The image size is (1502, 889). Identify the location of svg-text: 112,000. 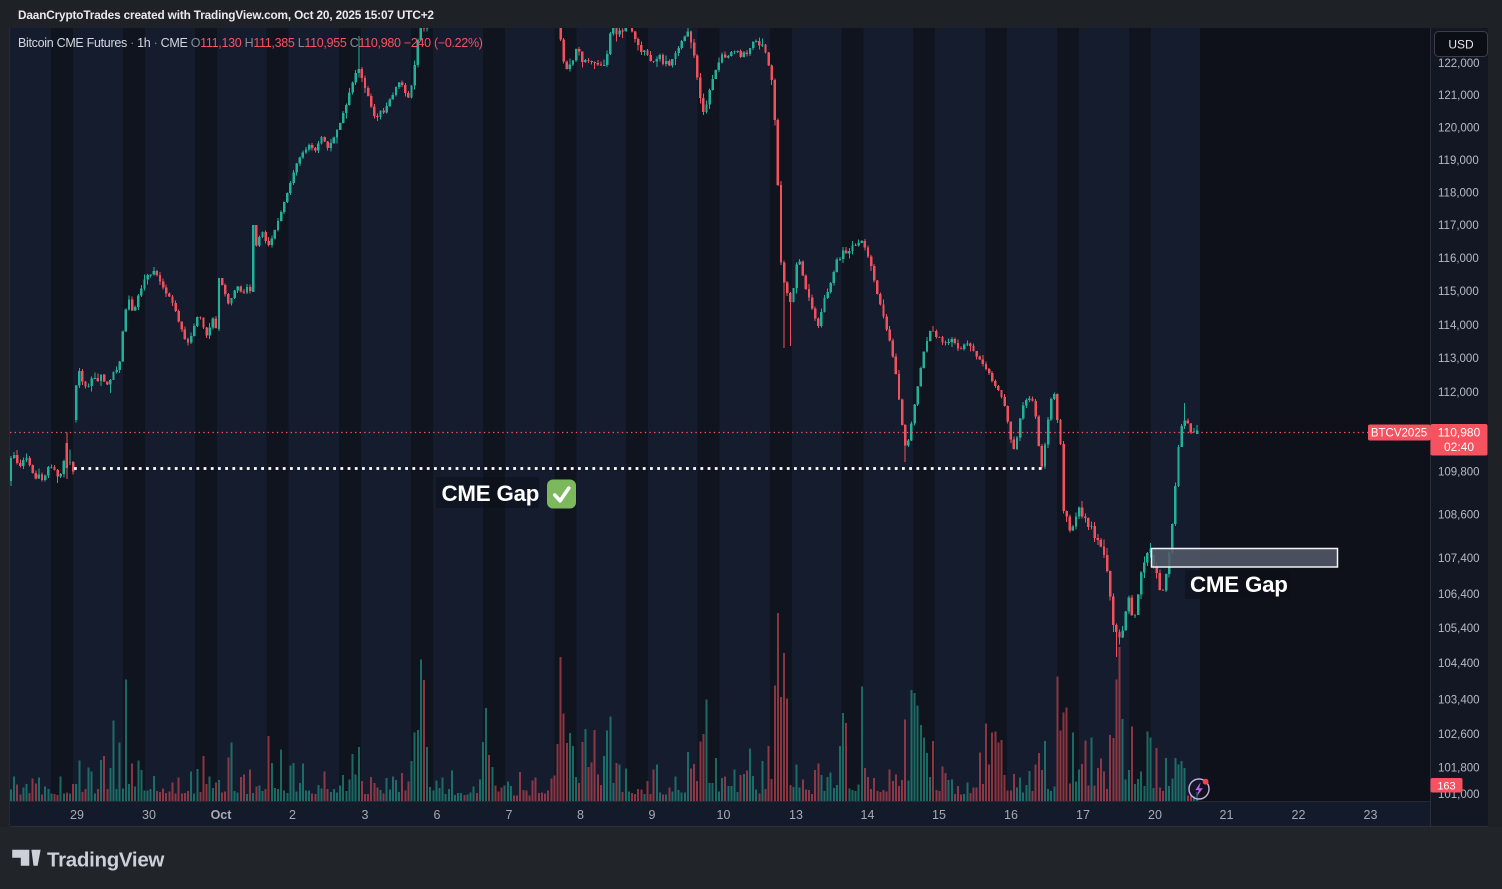
(1458, 393).